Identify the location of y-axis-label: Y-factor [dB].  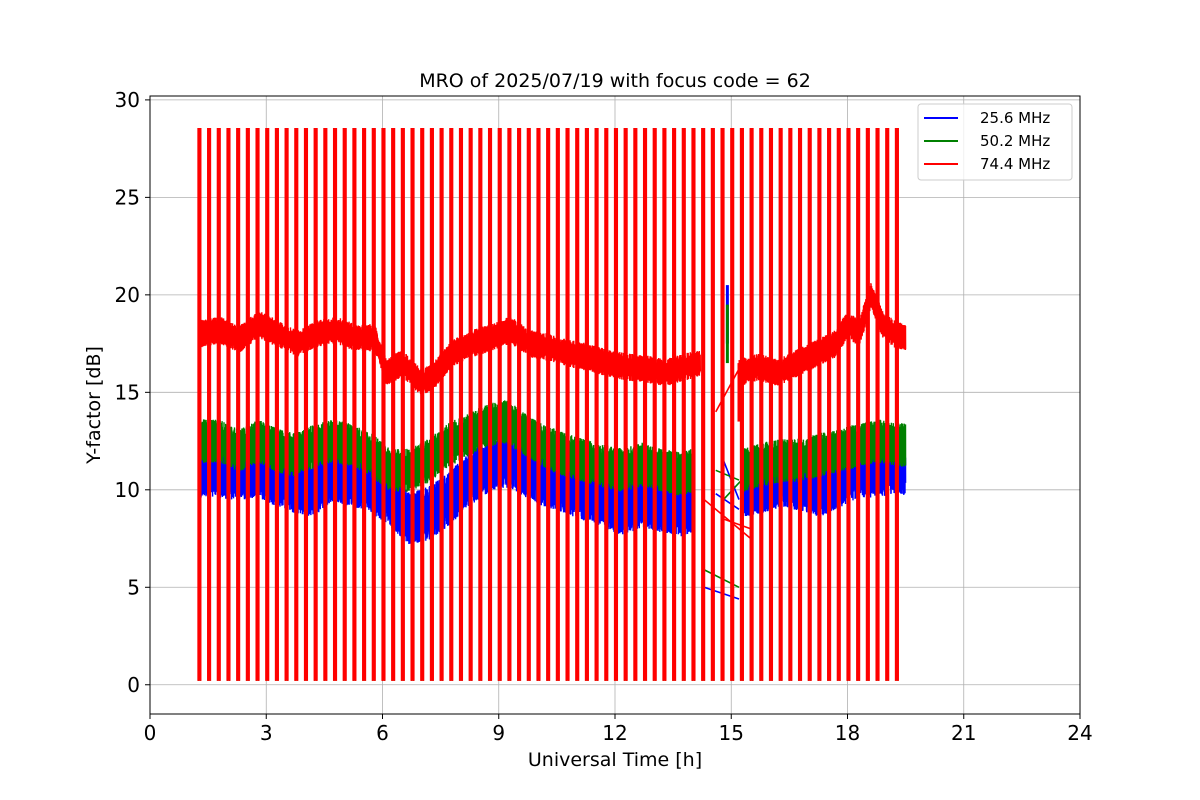
(94, 405).